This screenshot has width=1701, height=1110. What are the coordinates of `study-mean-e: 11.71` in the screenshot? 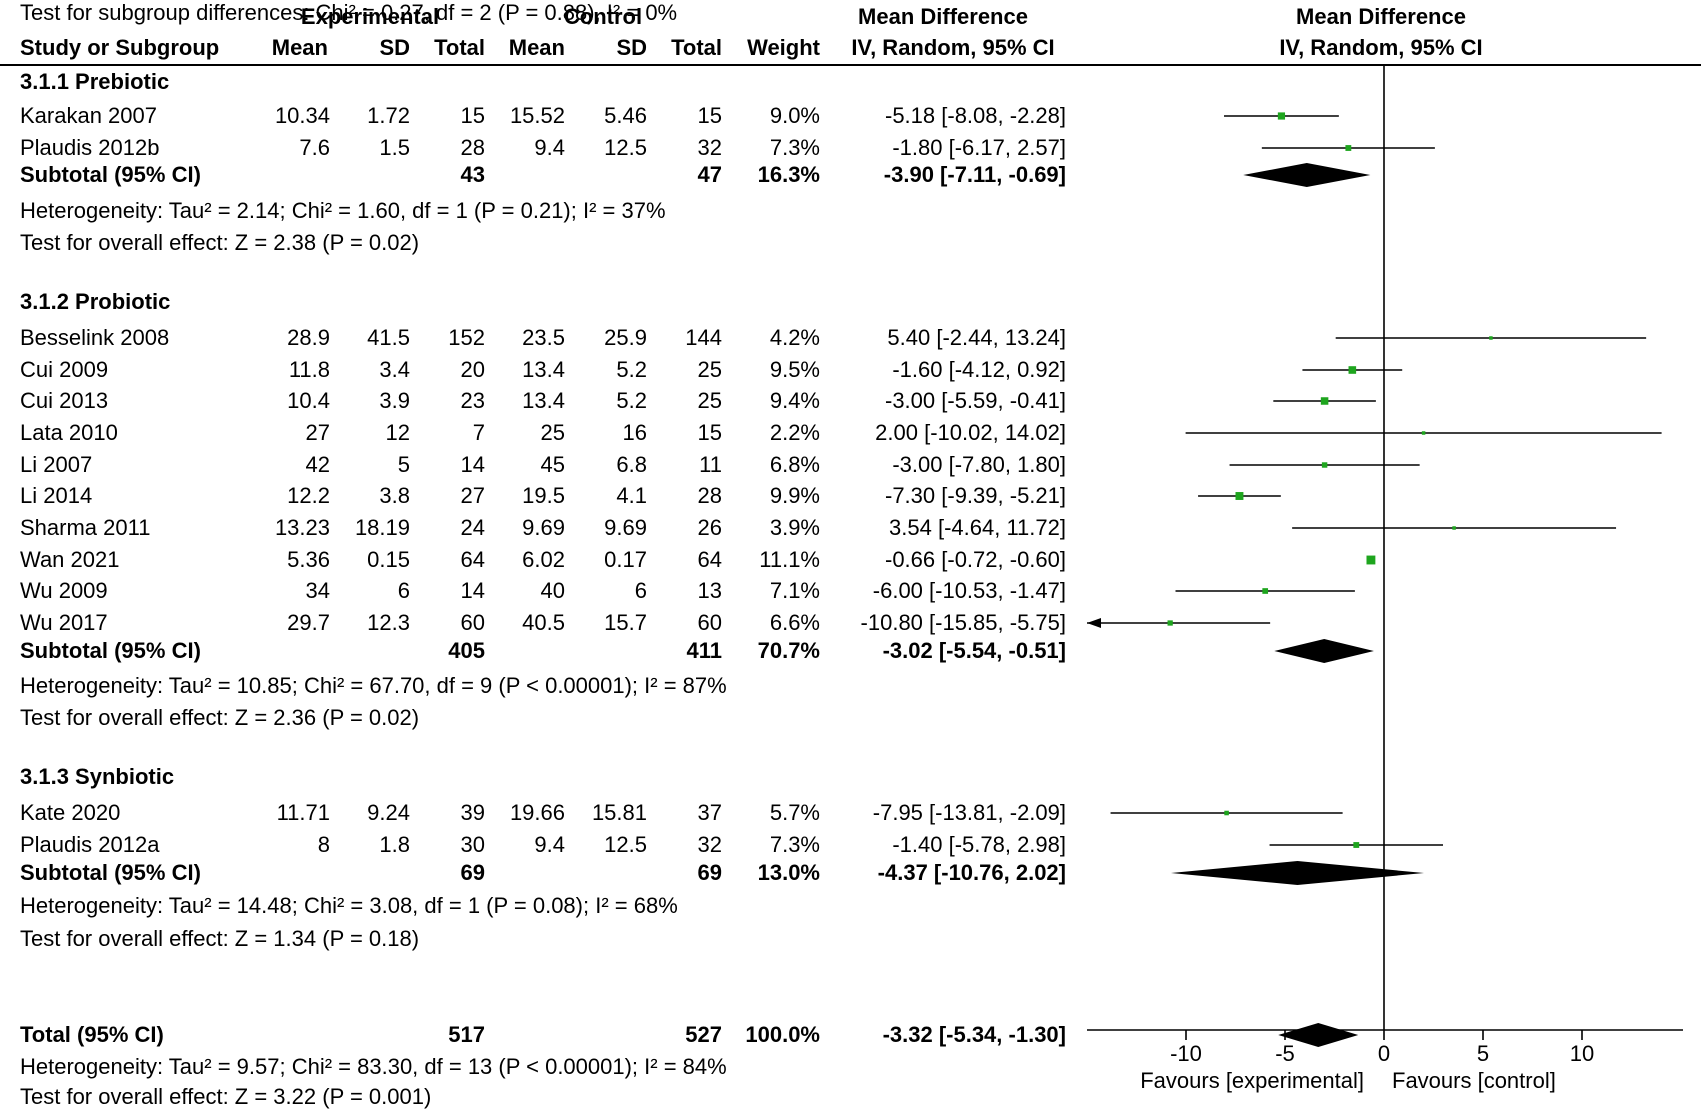 It's located at (303, 812).